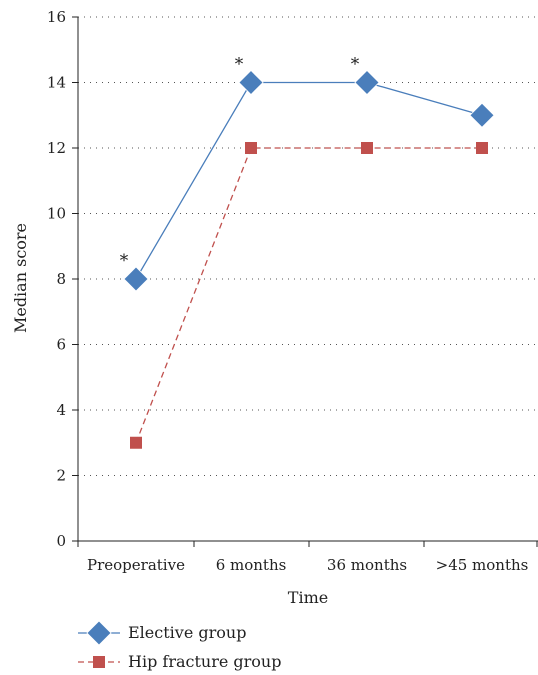 This screenshot has width=538, height=675. What do you see at coordinates (56, 148) in the screenshot?
I see `y-tick-label: 12` at bounding box center [56, 148].